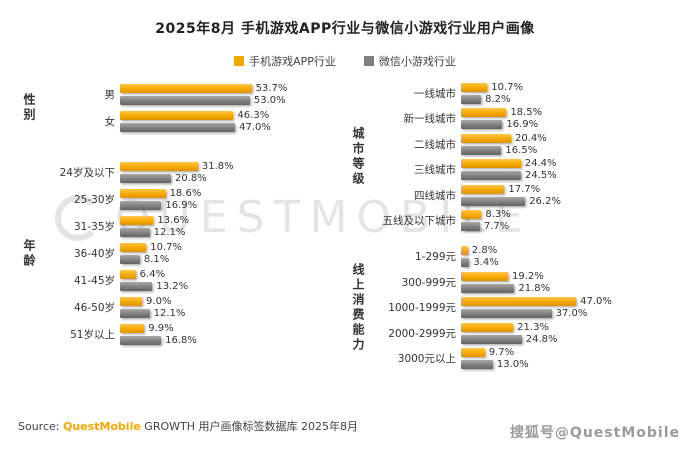 The width and height of the screenshot is (690, 450). I want to click on bar-line: 19.2%, so click(505, 276).